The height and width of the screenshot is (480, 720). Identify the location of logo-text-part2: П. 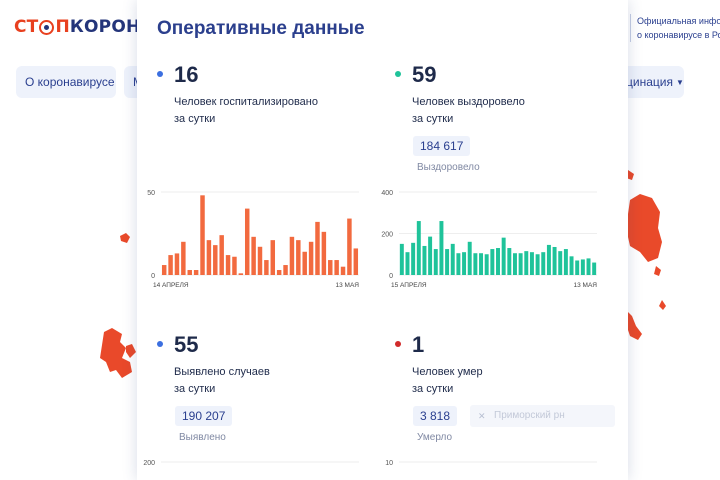
(62, 27).